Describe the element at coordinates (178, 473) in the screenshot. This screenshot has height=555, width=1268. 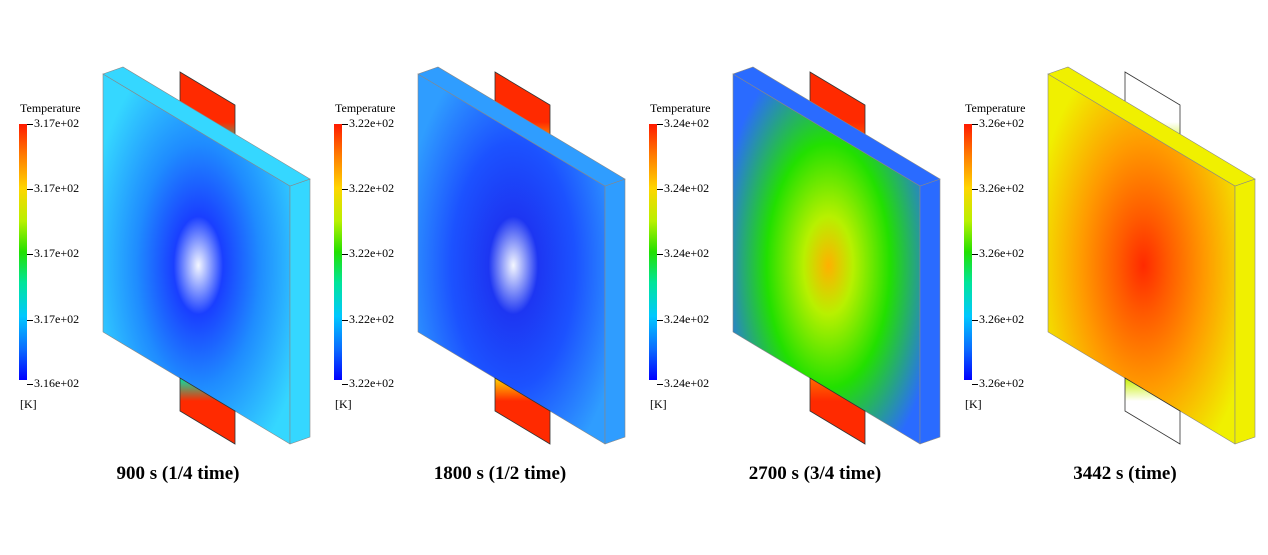
I see `panel-caption: 900 s (1/4 time)` at that location.